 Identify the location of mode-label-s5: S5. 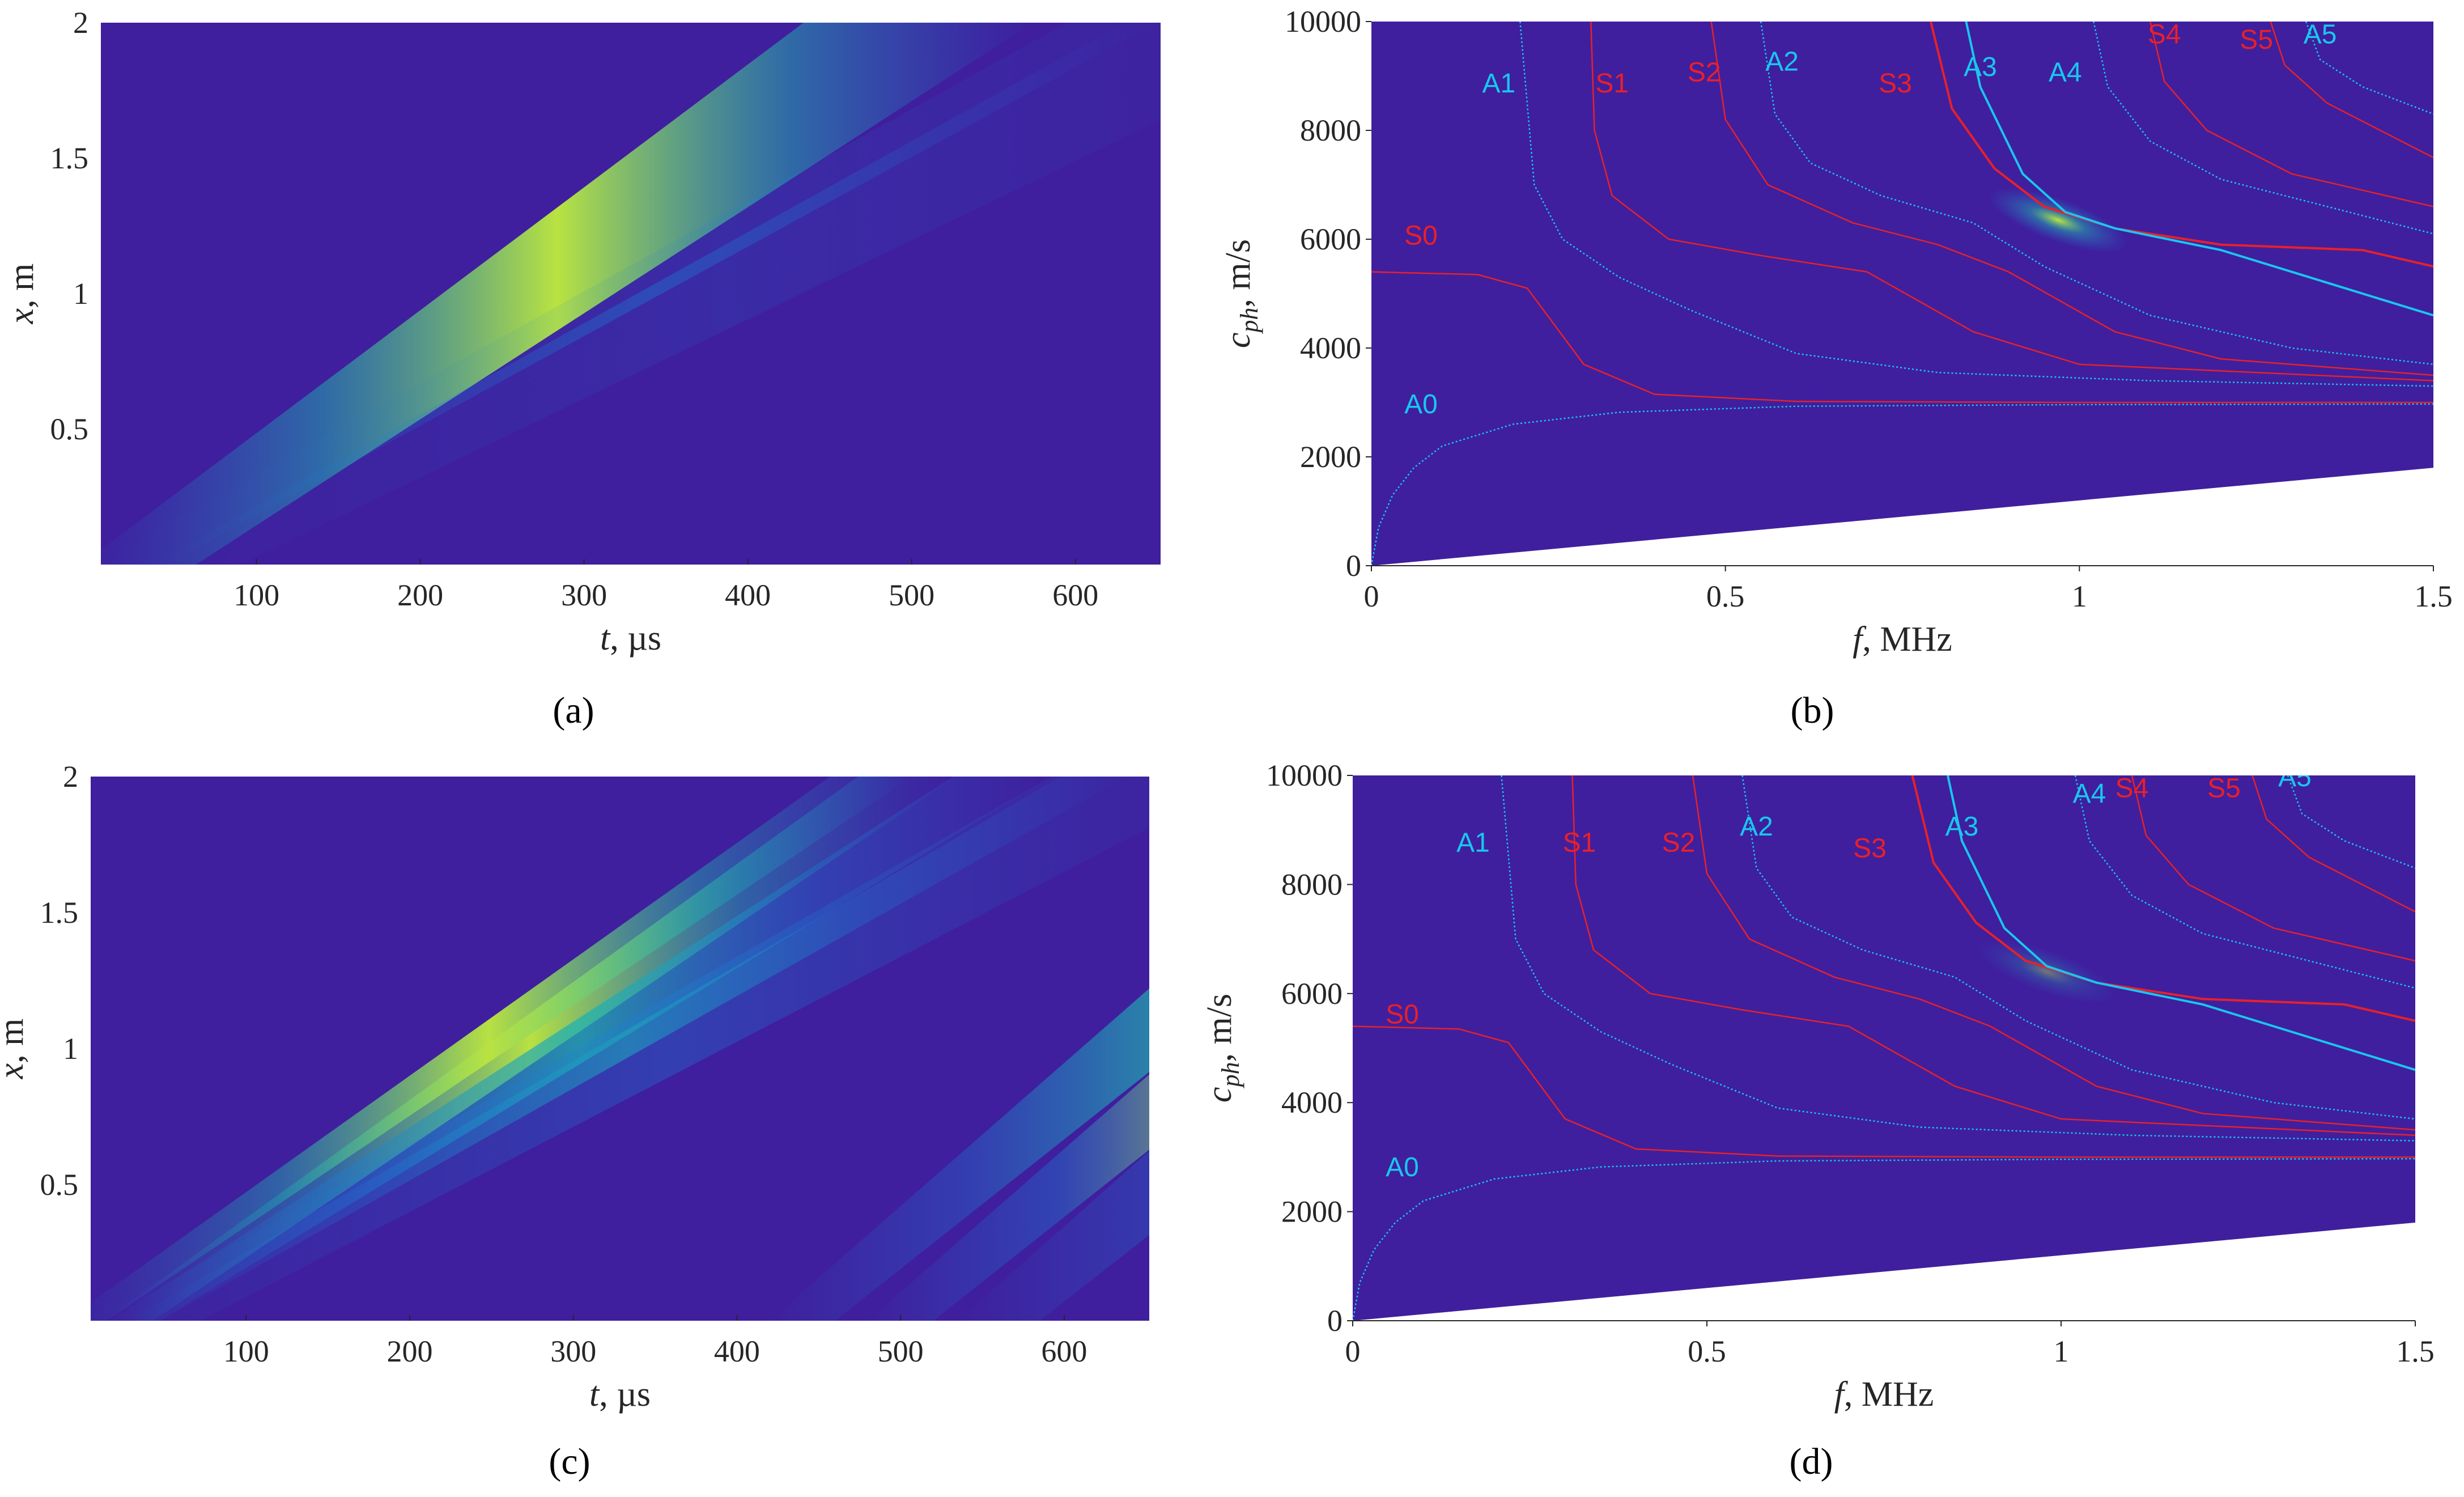
(2224, 788).